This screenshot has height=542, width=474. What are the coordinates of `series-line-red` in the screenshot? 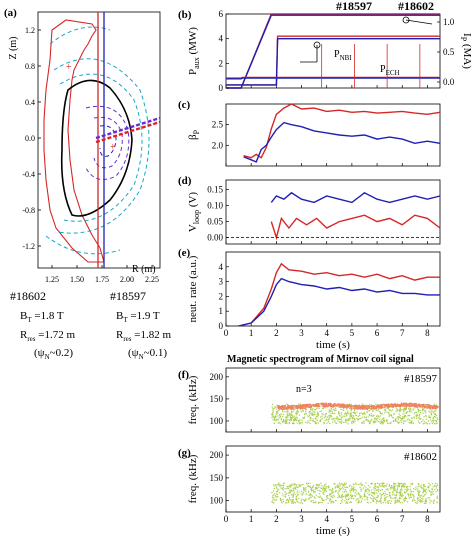 It's located at (355, 227).